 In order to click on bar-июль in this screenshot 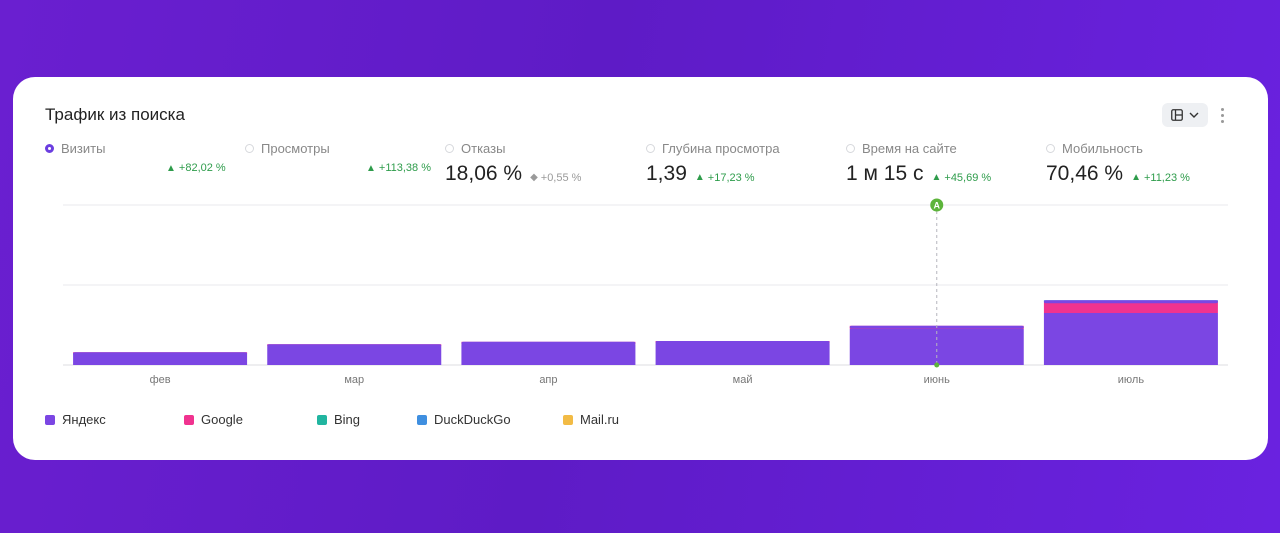, I will do `click(1130, 332)`.